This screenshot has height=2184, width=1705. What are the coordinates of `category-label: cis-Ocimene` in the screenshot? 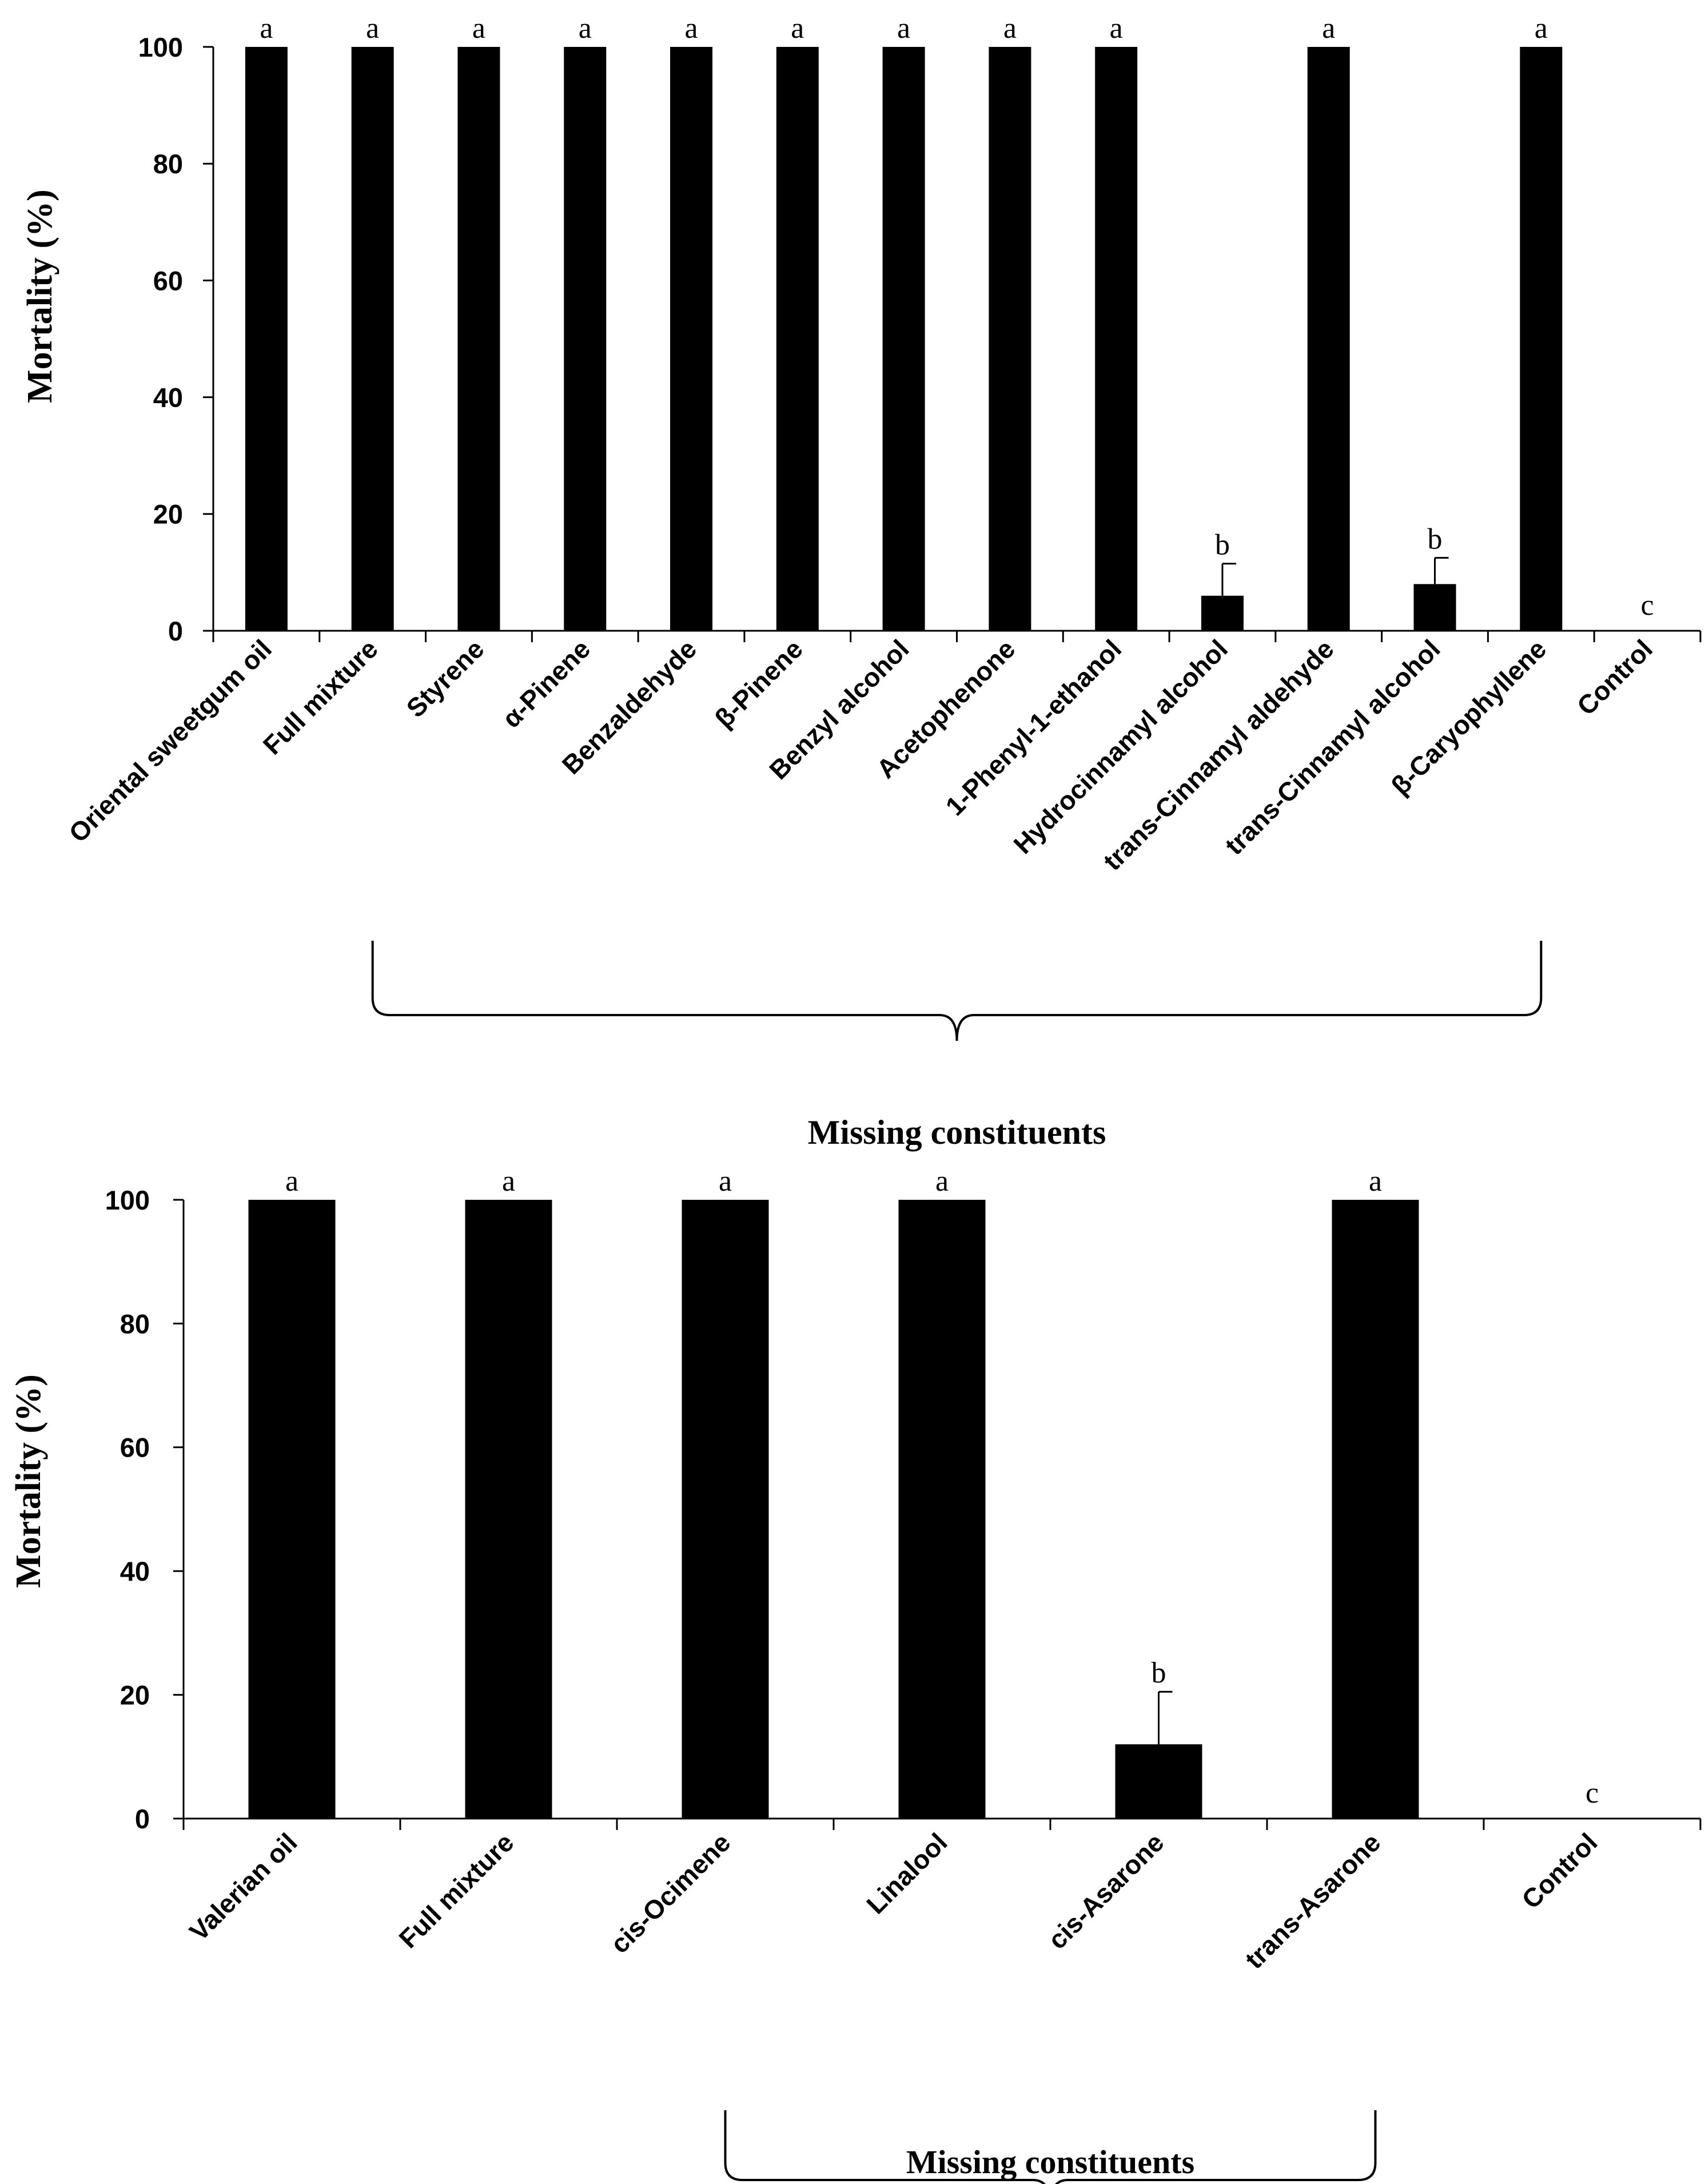 It's located at (670, 1893).